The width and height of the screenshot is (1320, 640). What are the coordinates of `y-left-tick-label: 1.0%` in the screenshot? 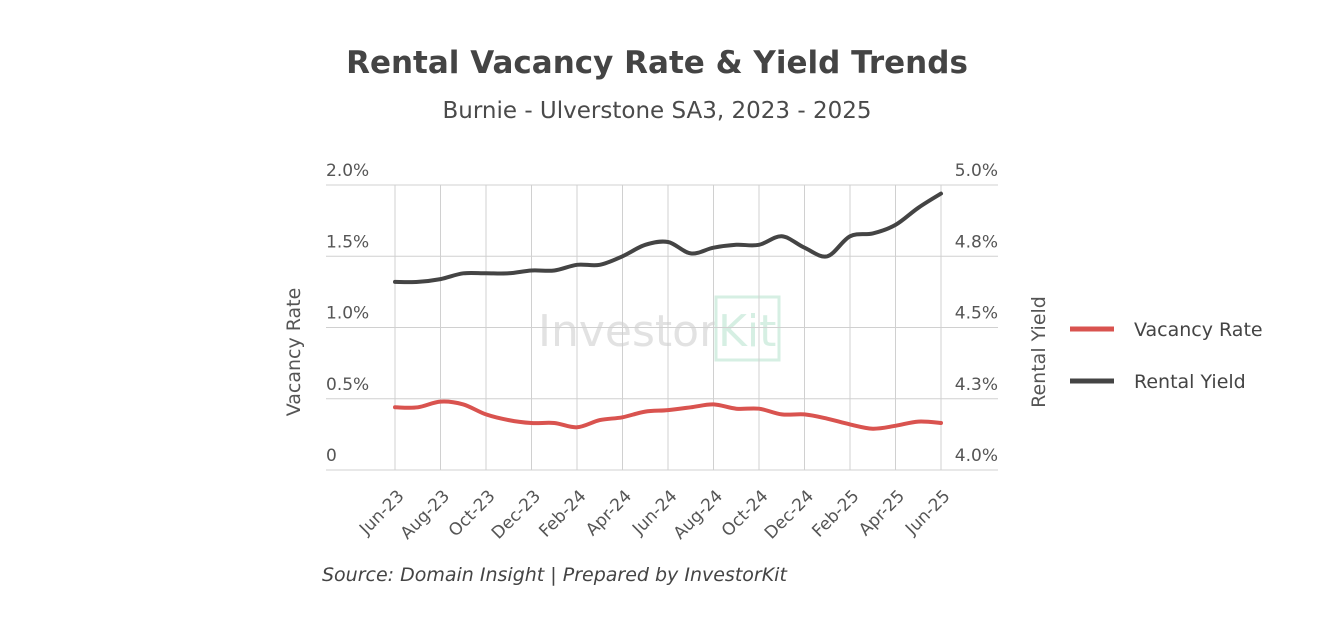 It's located at (347, 314).